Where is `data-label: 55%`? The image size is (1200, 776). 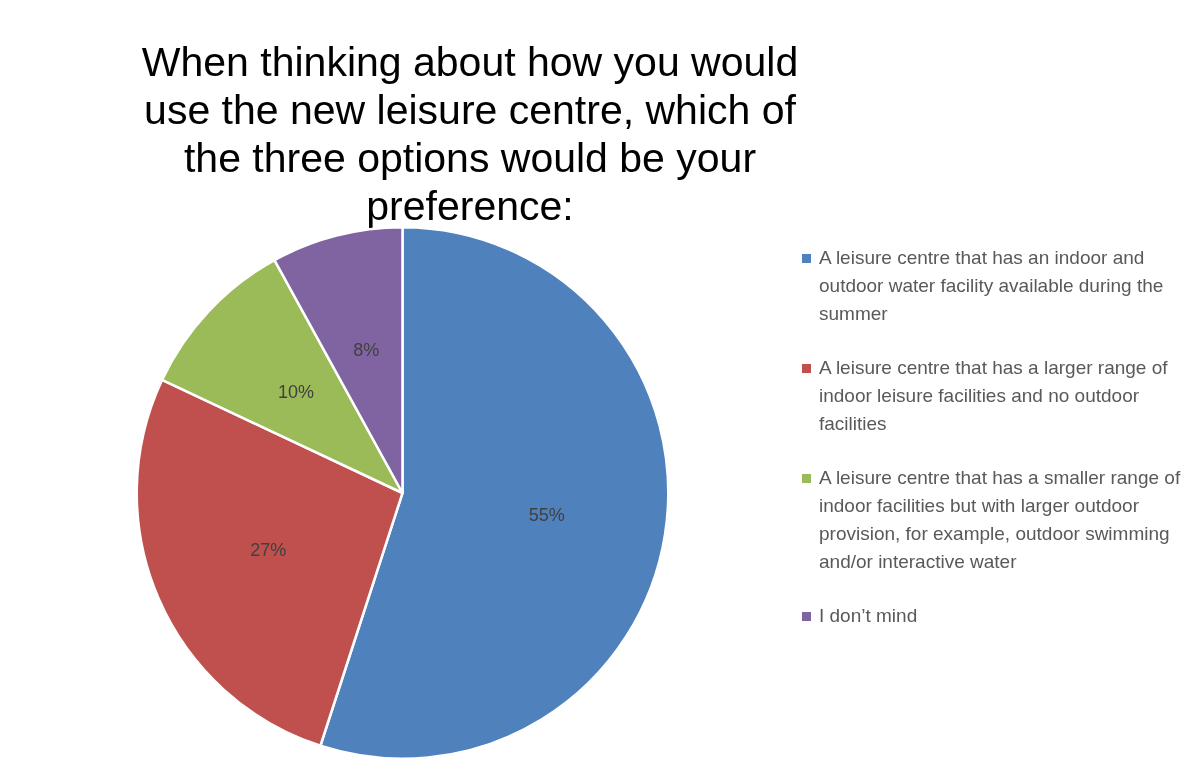 data-label: 55% is located at coordinates (546, 514).